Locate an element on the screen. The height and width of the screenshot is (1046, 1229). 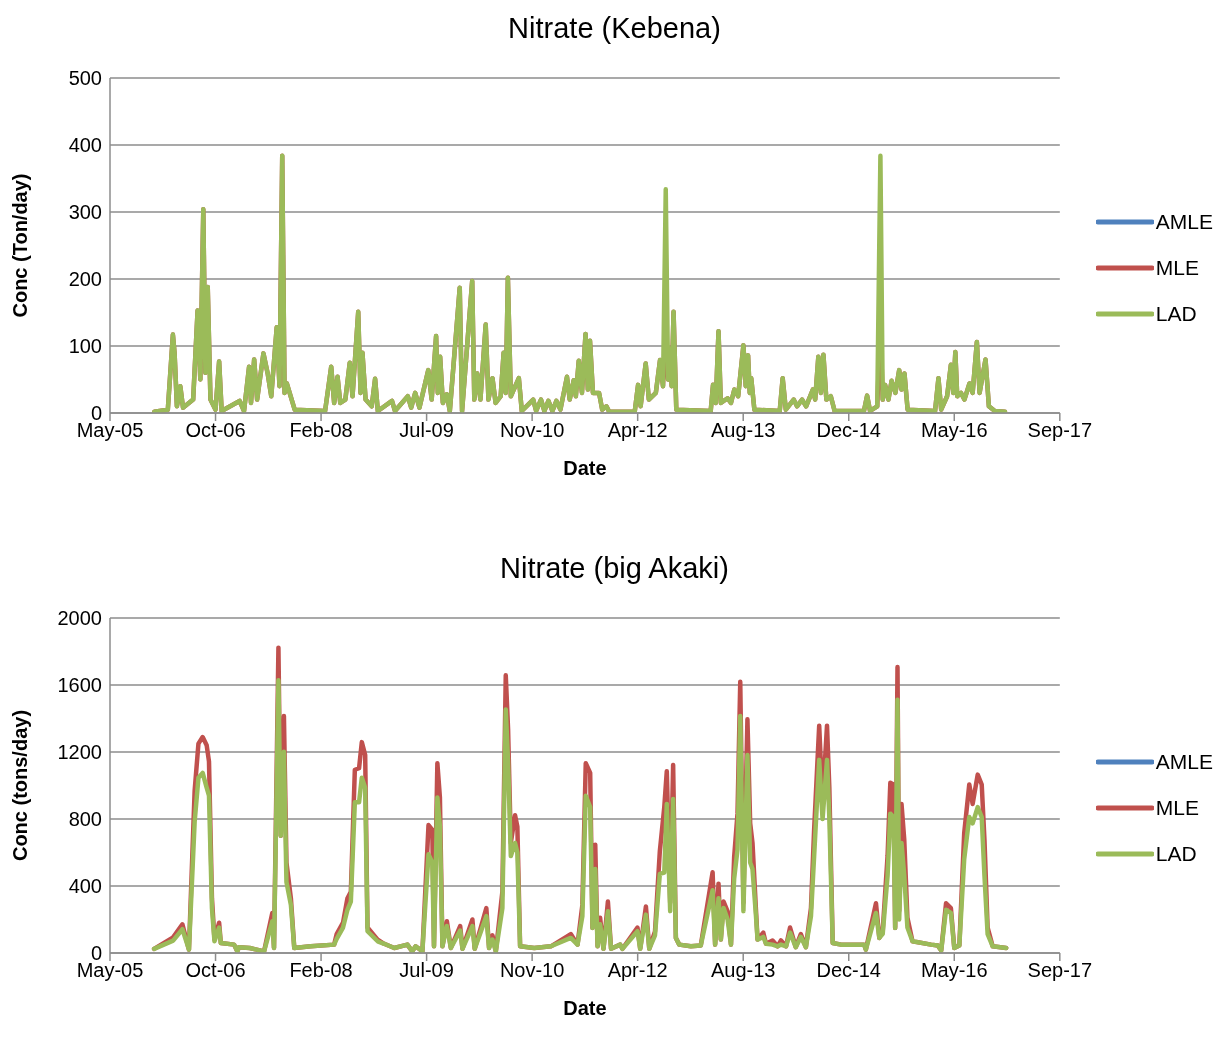
y-tick-label: 300 is located at coordinates (85, 212).